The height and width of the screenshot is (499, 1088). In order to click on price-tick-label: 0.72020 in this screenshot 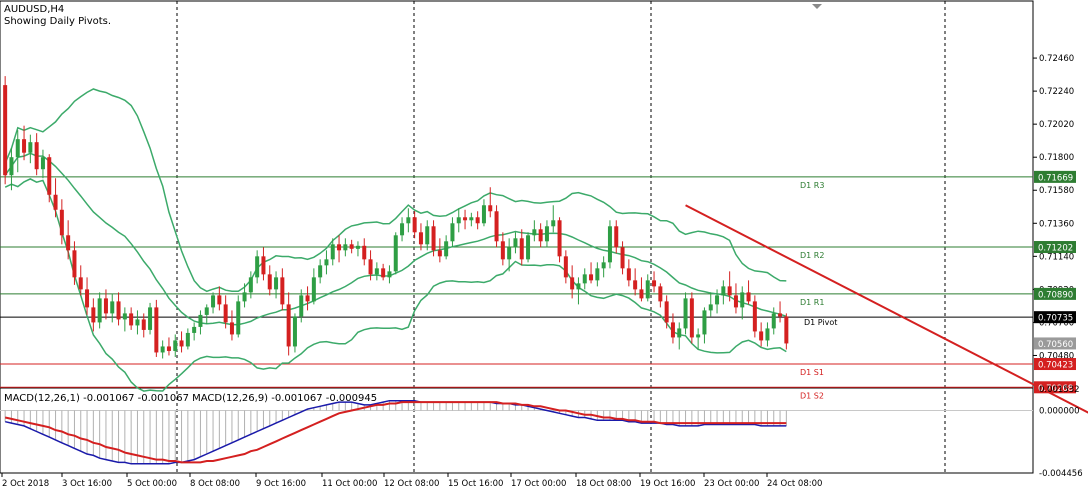, I will do `click(1056, 125)`.